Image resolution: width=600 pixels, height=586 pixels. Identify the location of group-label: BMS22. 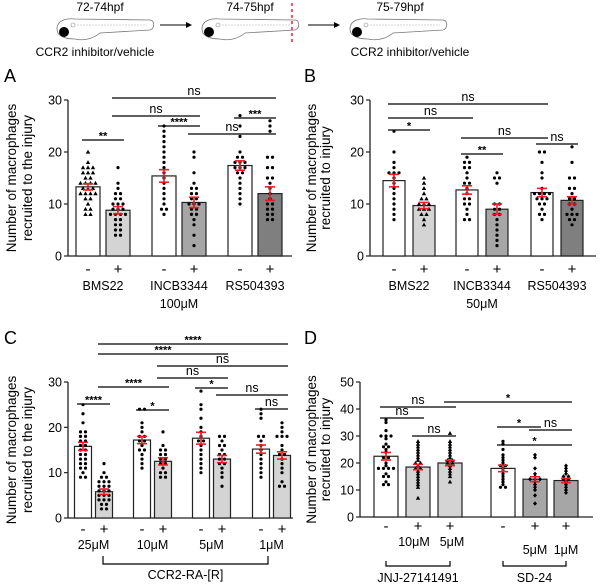
(409, 286).